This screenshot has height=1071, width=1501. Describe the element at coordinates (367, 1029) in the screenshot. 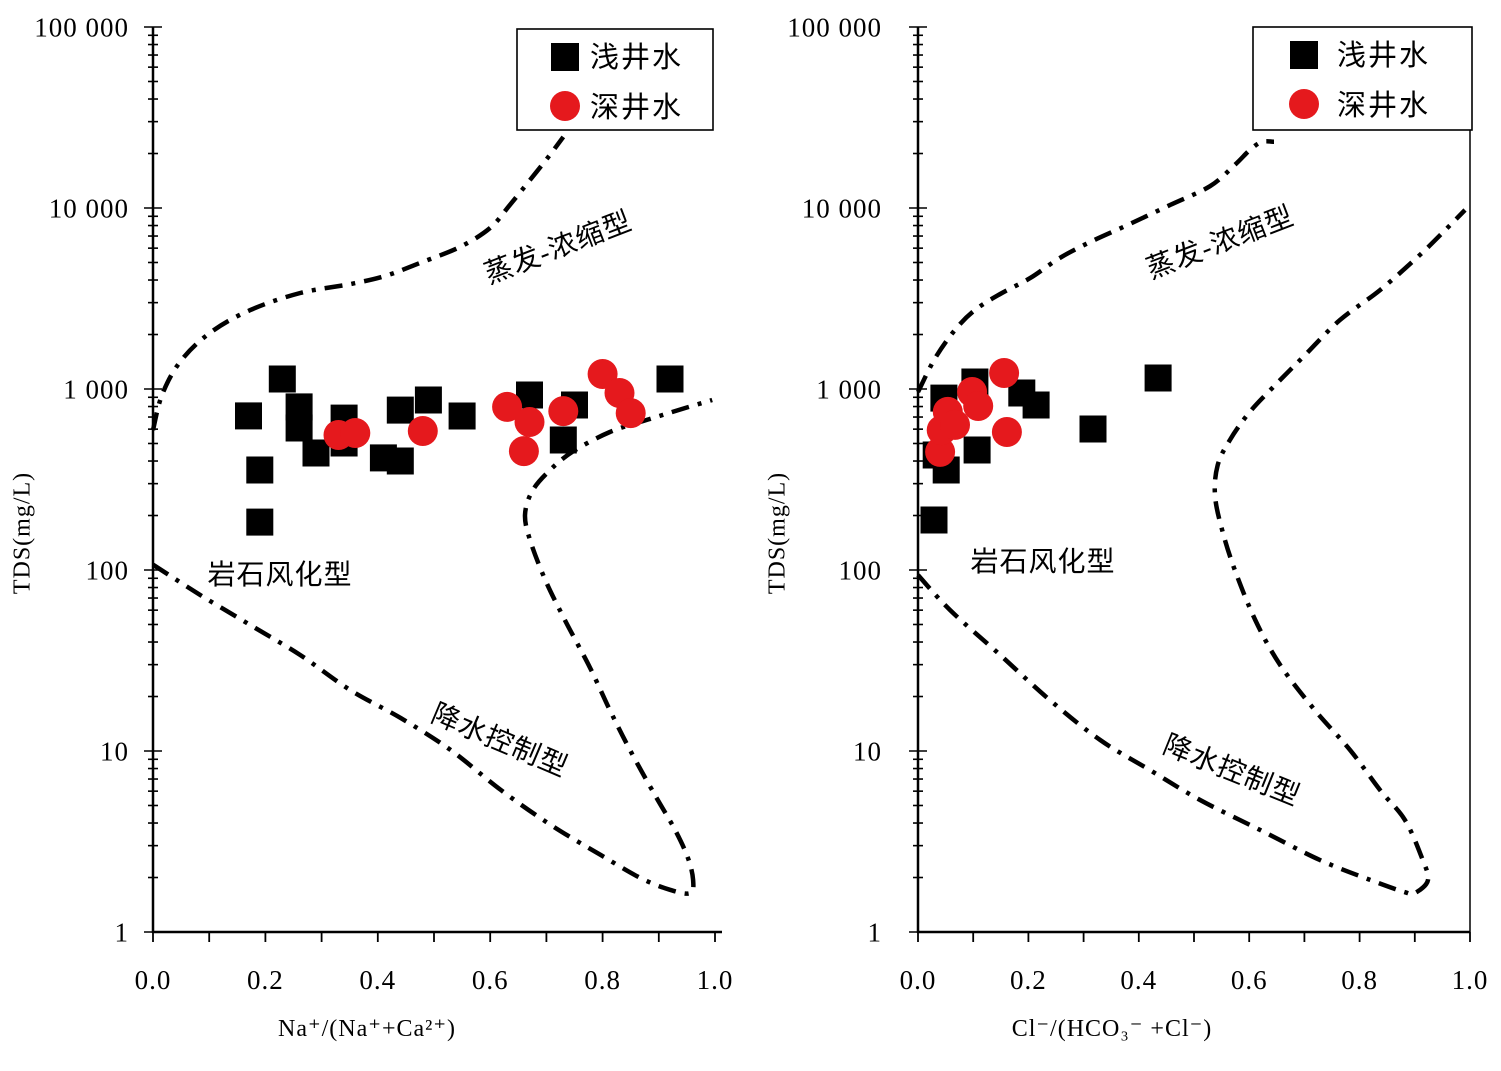

I see `x-axis-title: Na⁺/(Na⁺+Ca²⁺)` at that location.